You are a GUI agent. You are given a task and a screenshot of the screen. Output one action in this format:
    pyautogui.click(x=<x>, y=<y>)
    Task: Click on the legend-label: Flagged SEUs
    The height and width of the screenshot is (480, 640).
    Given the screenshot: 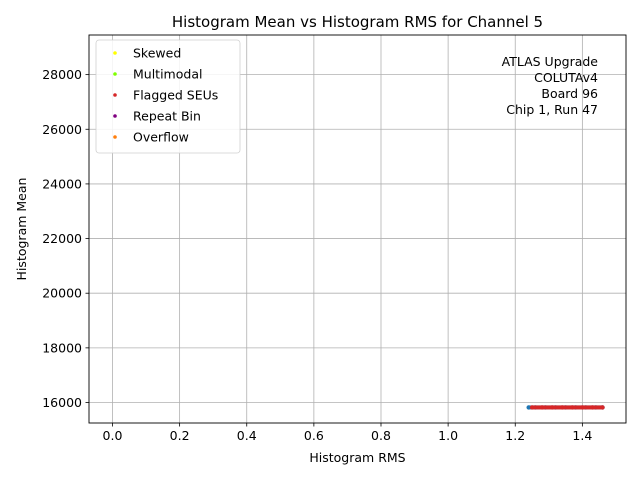 What is the action you would take?
    pyautogui.click(x=175, y=95)
    